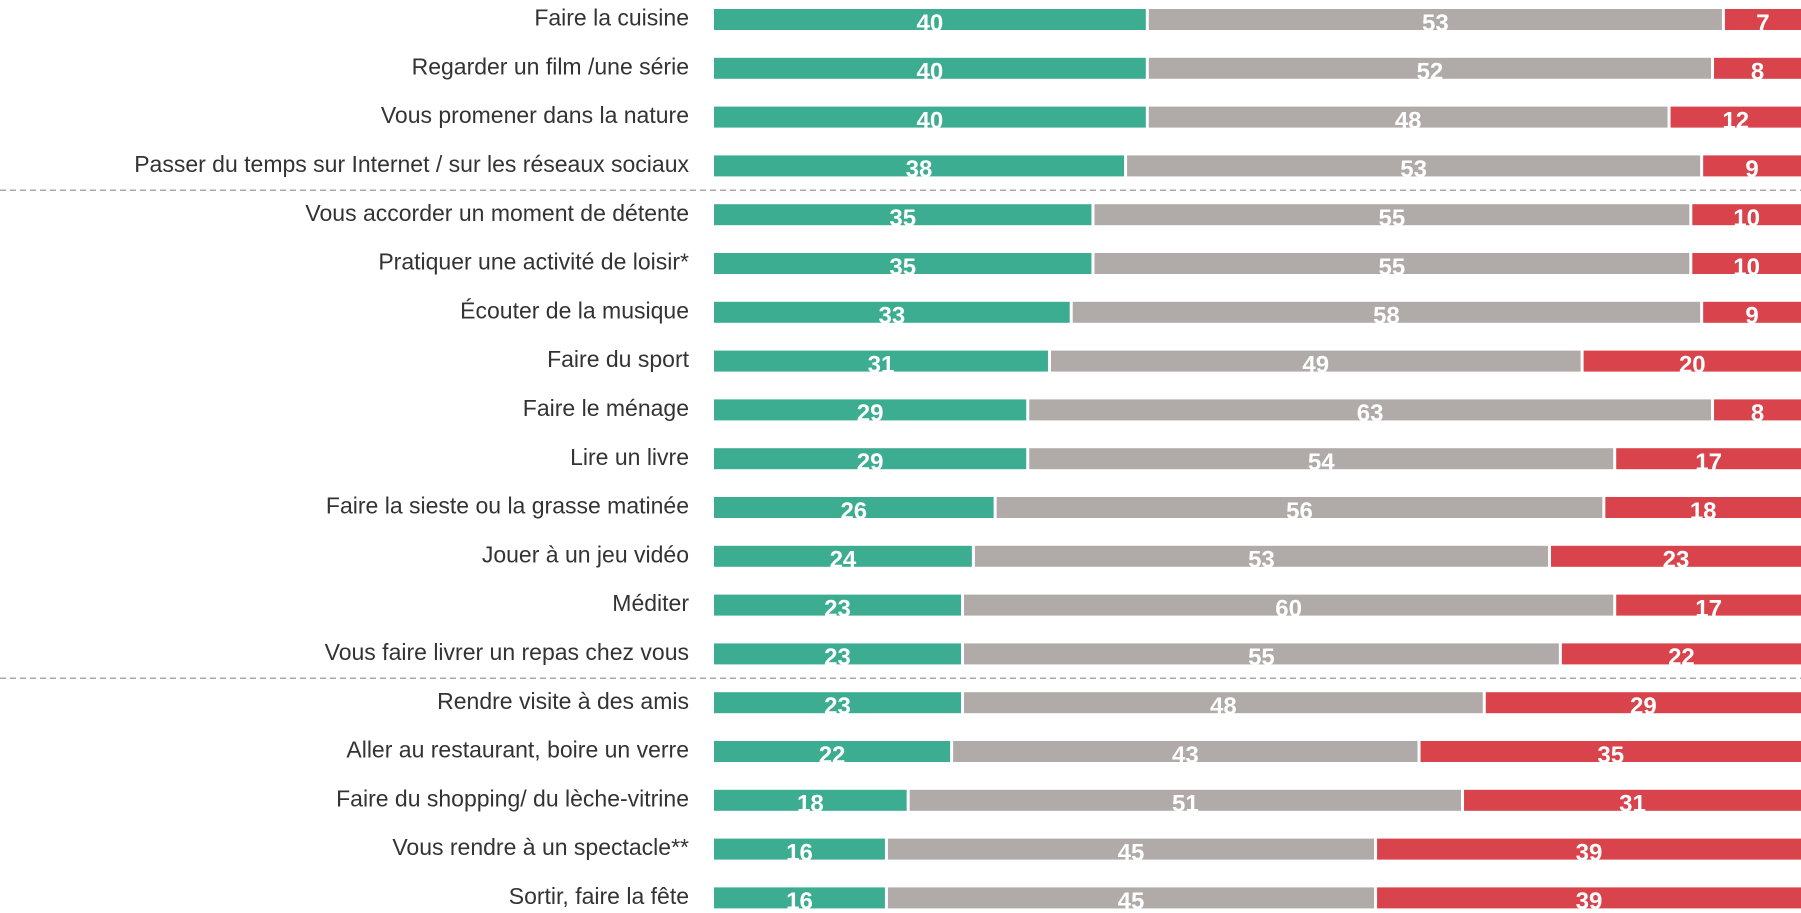  What do you see at coordinates (1299, 511) in the screenshot?
I see `value-label: 56` at bounding box center [1299, 511].